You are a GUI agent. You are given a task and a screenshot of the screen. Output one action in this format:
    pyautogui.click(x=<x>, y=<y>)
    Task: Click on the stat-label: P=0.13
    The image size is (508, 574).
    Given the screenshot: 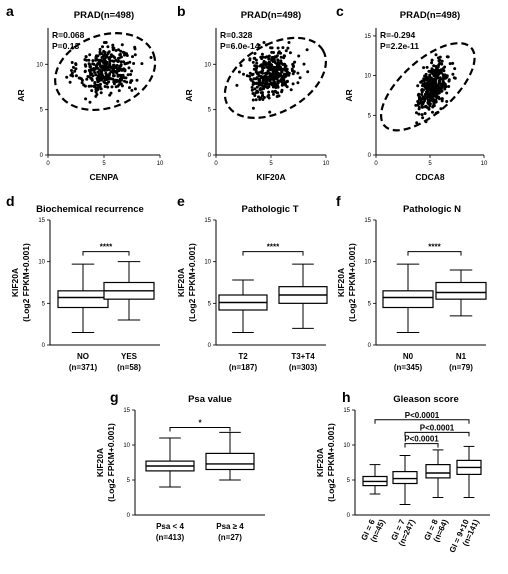 What is the action you would take?
    pyautogui.click(x=65, y=46)
    